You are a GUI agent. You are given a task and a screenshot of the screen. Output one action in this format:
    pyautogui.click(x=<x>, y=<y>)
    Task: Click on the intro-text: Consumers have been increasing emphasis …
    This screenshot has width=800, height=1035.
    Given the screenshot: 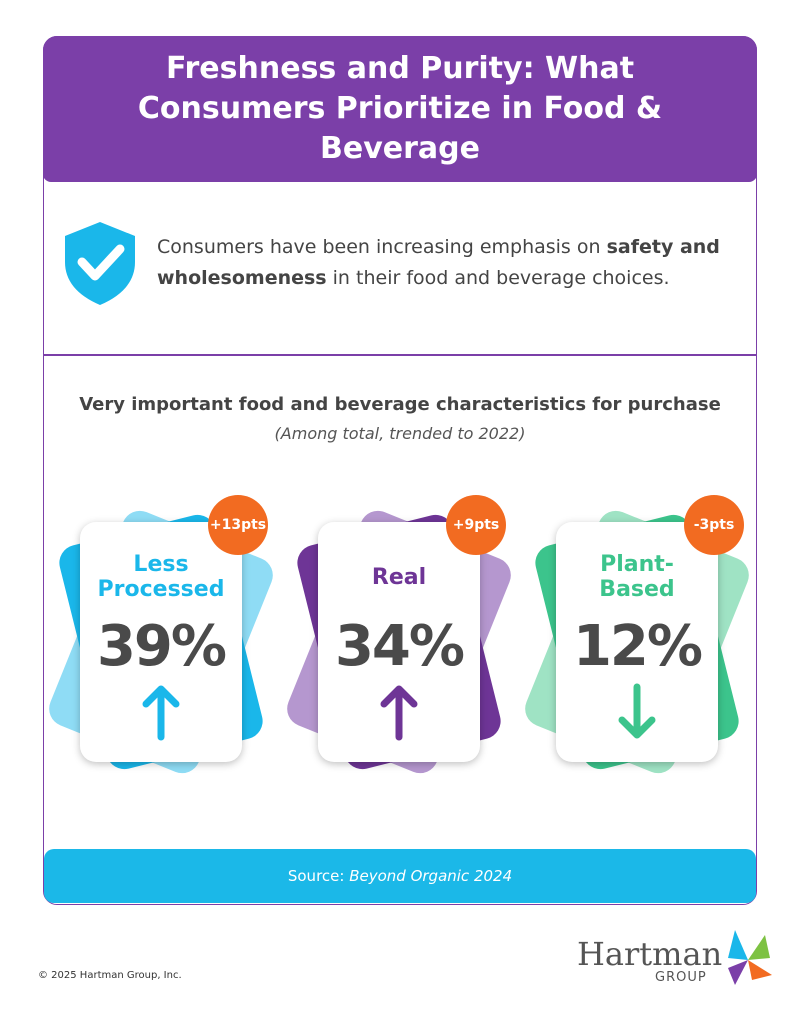 What is the action you would take?
    pyautogui.click(x=382, y=247)
    